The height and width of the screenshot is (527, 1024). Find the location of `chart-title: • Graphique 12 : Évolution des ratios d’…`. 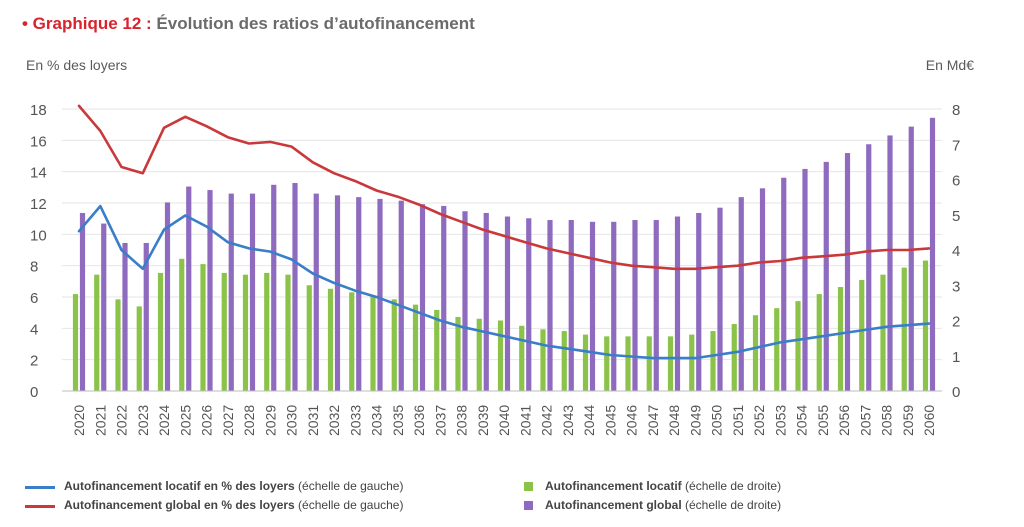

chart-title: • Graphique 12 : Évolution des ratios d’… is located at coordinates (248, 24).